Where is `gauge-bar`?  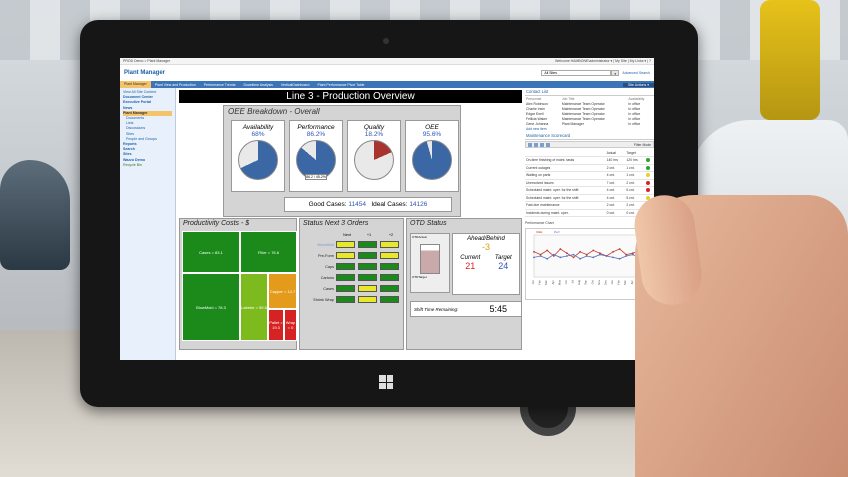 gauge-bar is located at coordinates (430, 259).